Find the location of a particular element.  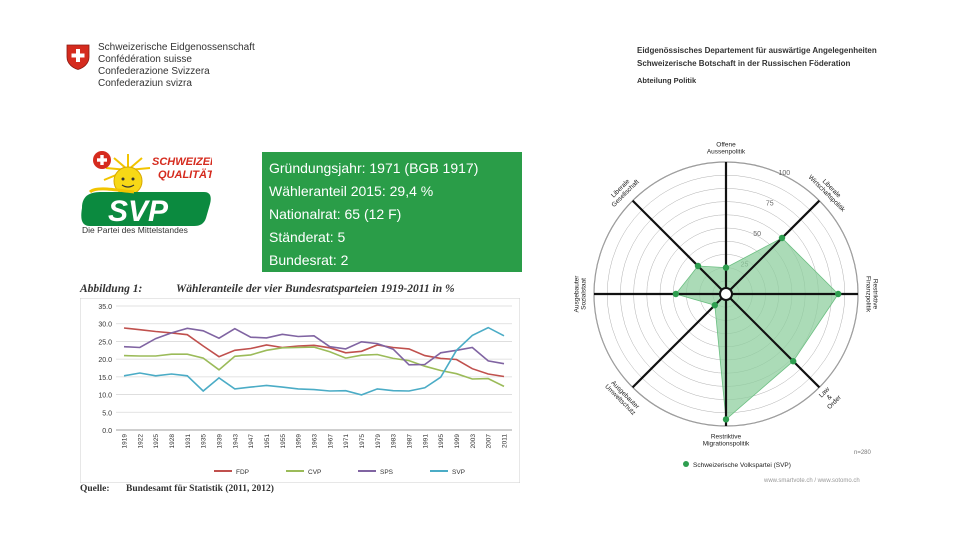

confederation-line-rm: Confederaziun svizra is located at coordinates (145, 83).